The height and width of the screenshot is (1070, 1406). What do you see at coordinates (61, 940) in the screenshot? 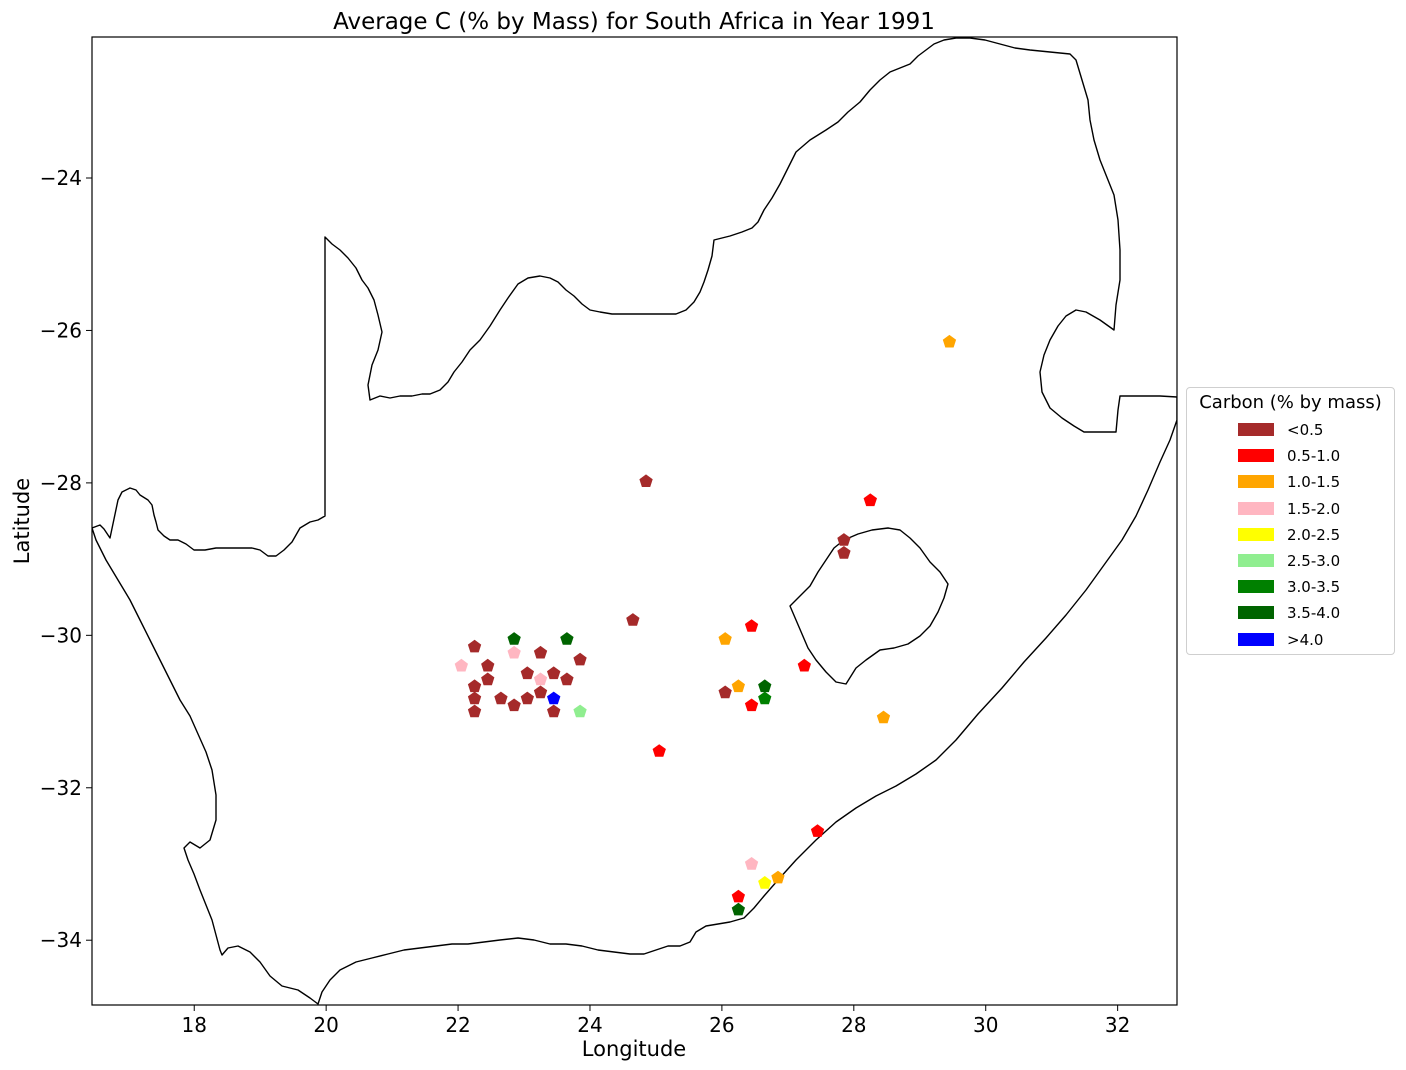
I see `y-tick-label: −34` at bounding box center [61, 940].